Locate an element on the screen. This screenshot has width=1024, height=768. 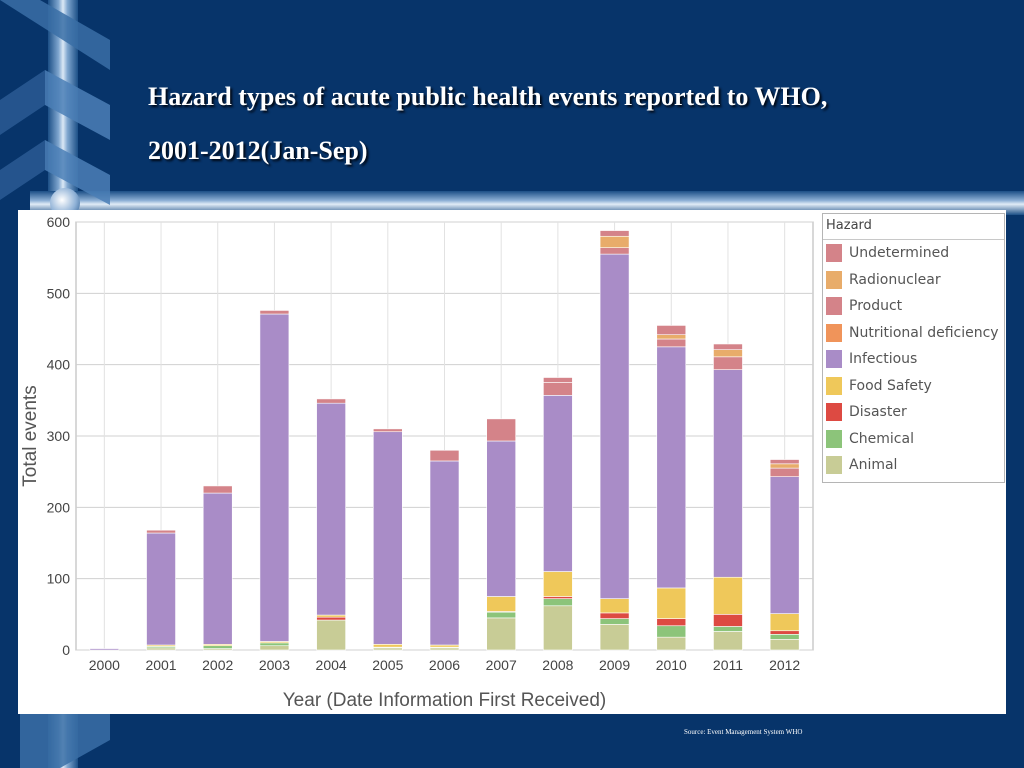
x-tick-label: 2000 is located at coordinates (104, 665).